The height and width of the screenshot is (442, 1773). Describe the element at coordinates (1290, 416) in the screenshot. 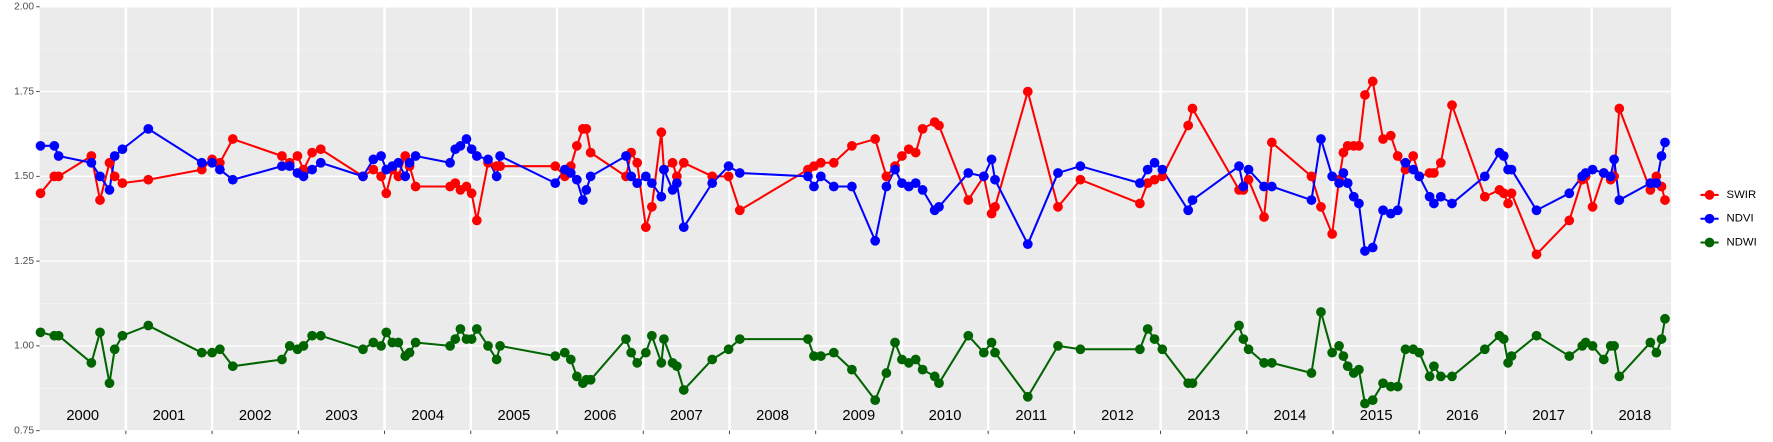

I see `year-label: 2014` at that location.